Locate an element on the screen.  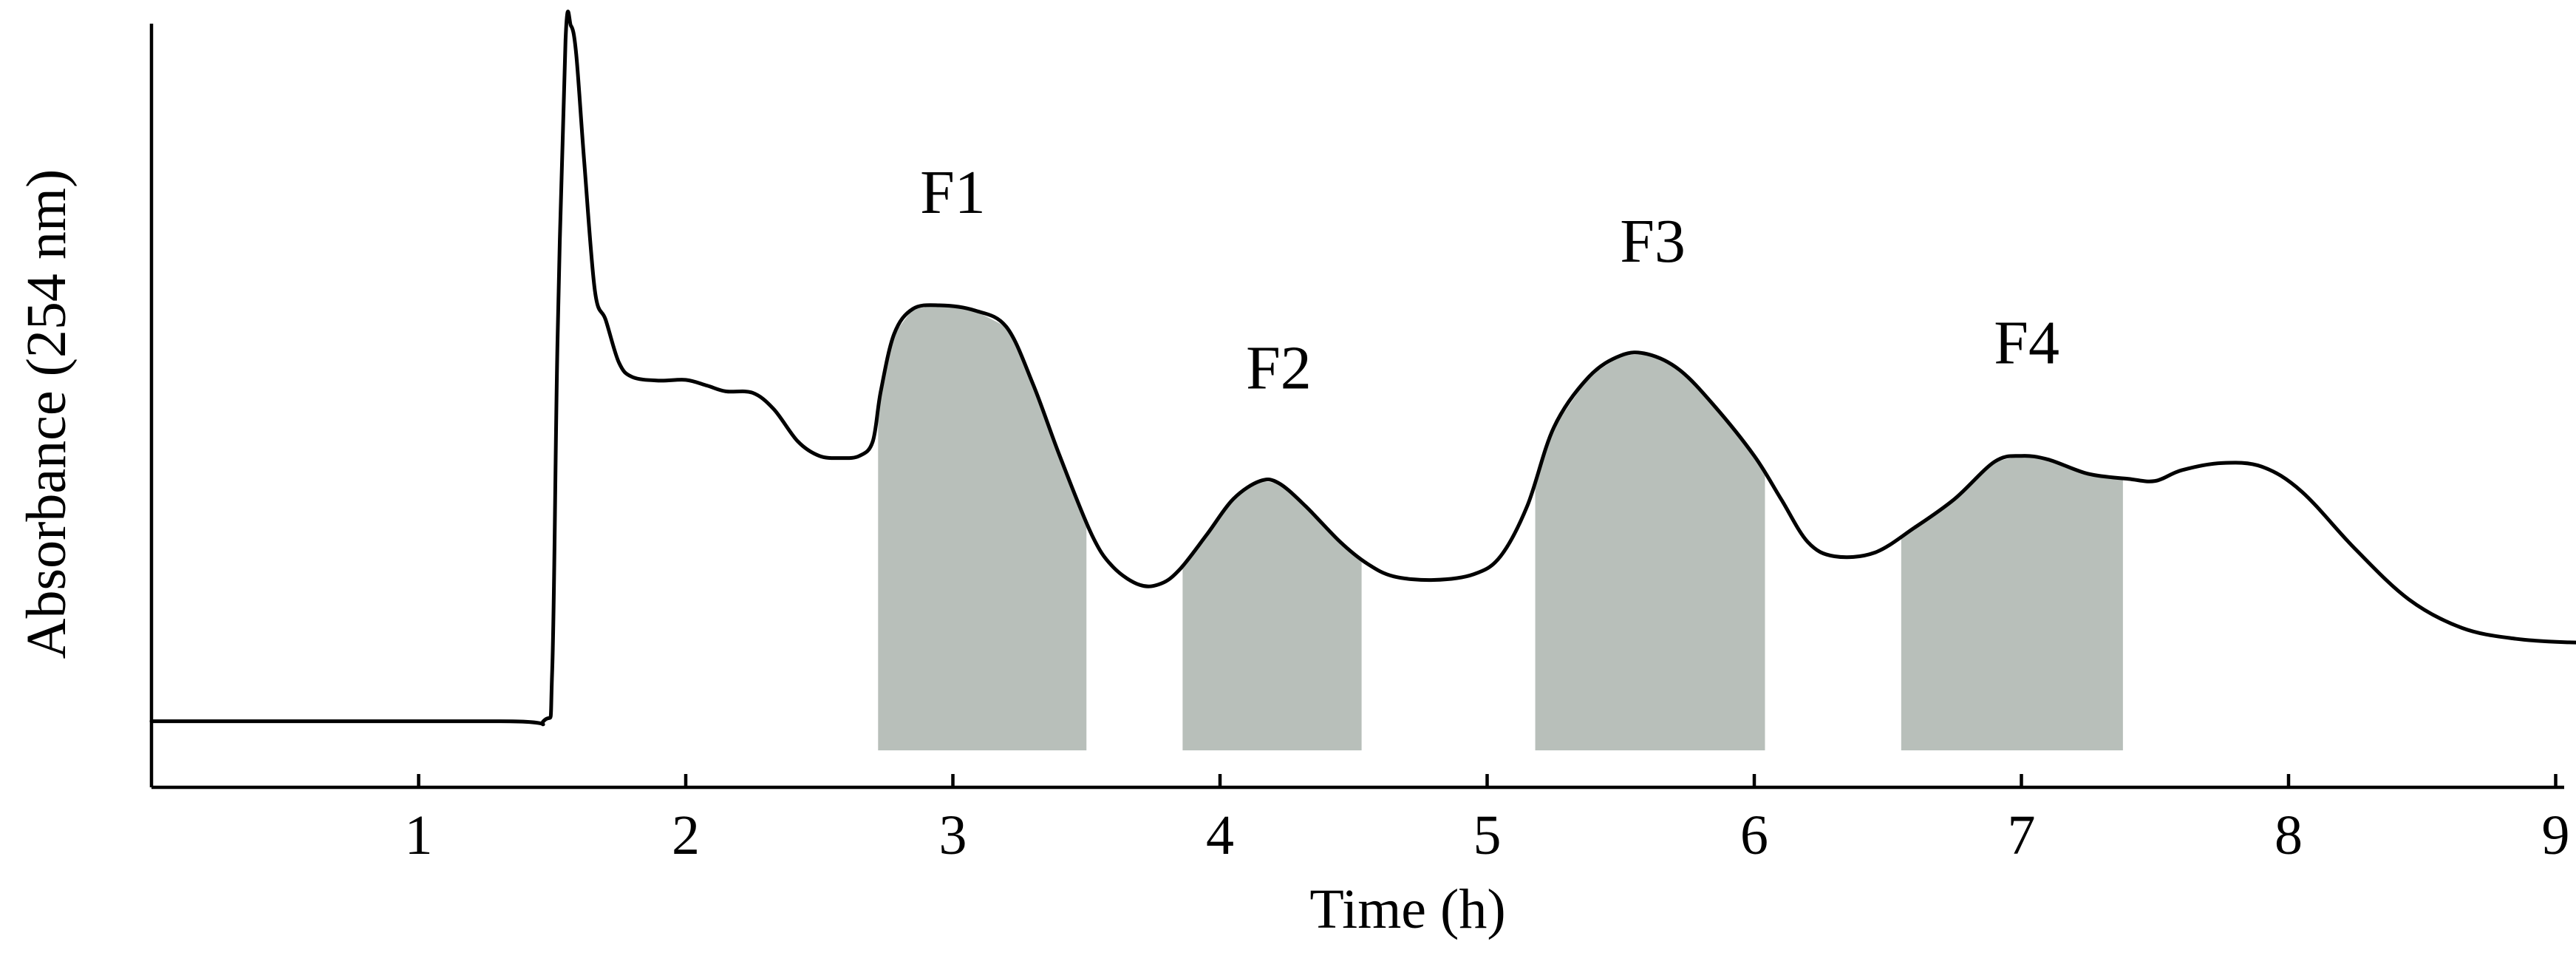
x-tick-label: 9 is located at coordinates (2556, 835).